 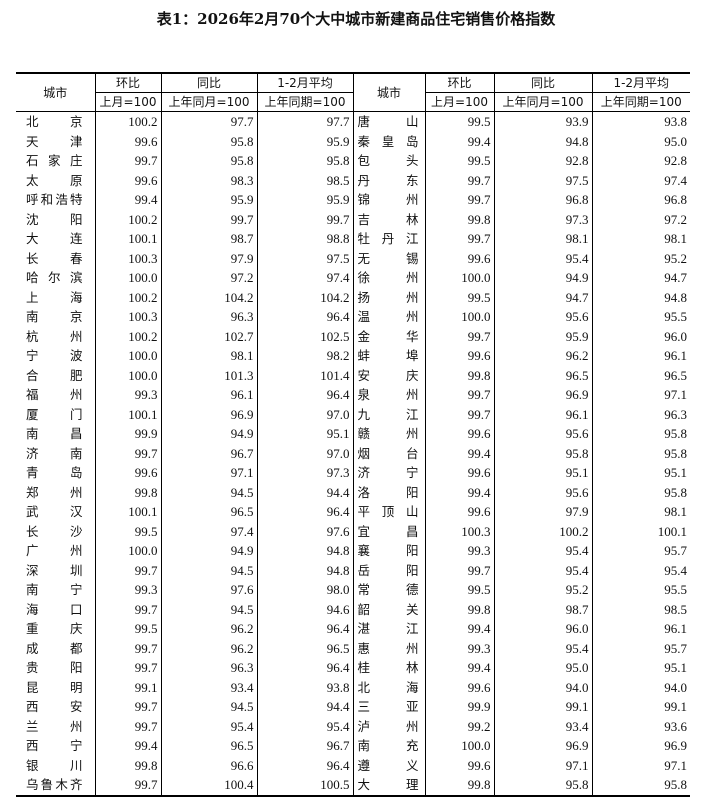 What do you see at coordinates (459, 648) in the screenshot?
I see `mom-value-right: 99.3` at bounding box center [459, 648].